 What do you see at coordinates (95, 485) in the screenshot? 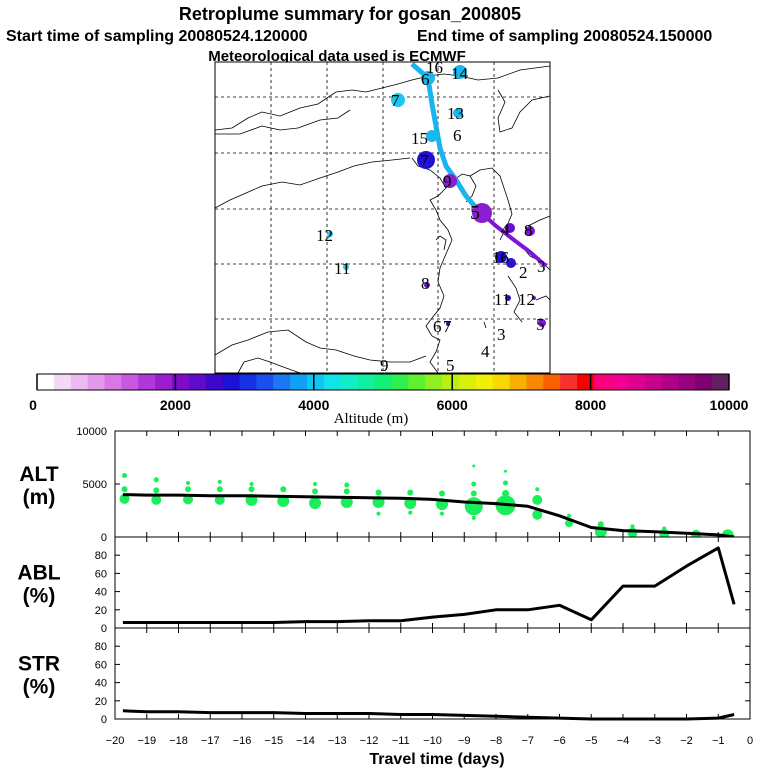
I see `y-tick-label: 5000` at bounding box center [95, 485].